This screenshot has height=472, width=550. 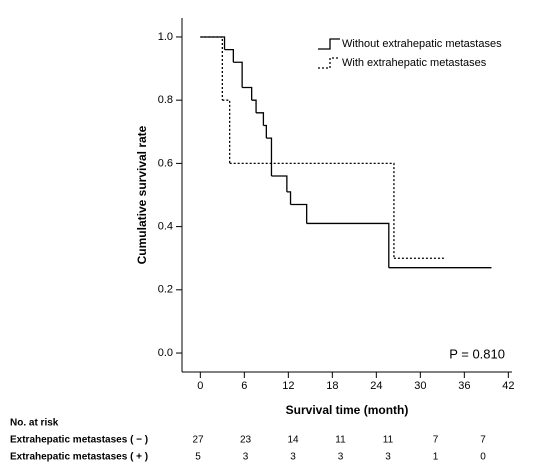 What do you see at coordinates (332, 386) in the screenshot?
I see `x-tick-label: 18` at bounding box center [332, 386].